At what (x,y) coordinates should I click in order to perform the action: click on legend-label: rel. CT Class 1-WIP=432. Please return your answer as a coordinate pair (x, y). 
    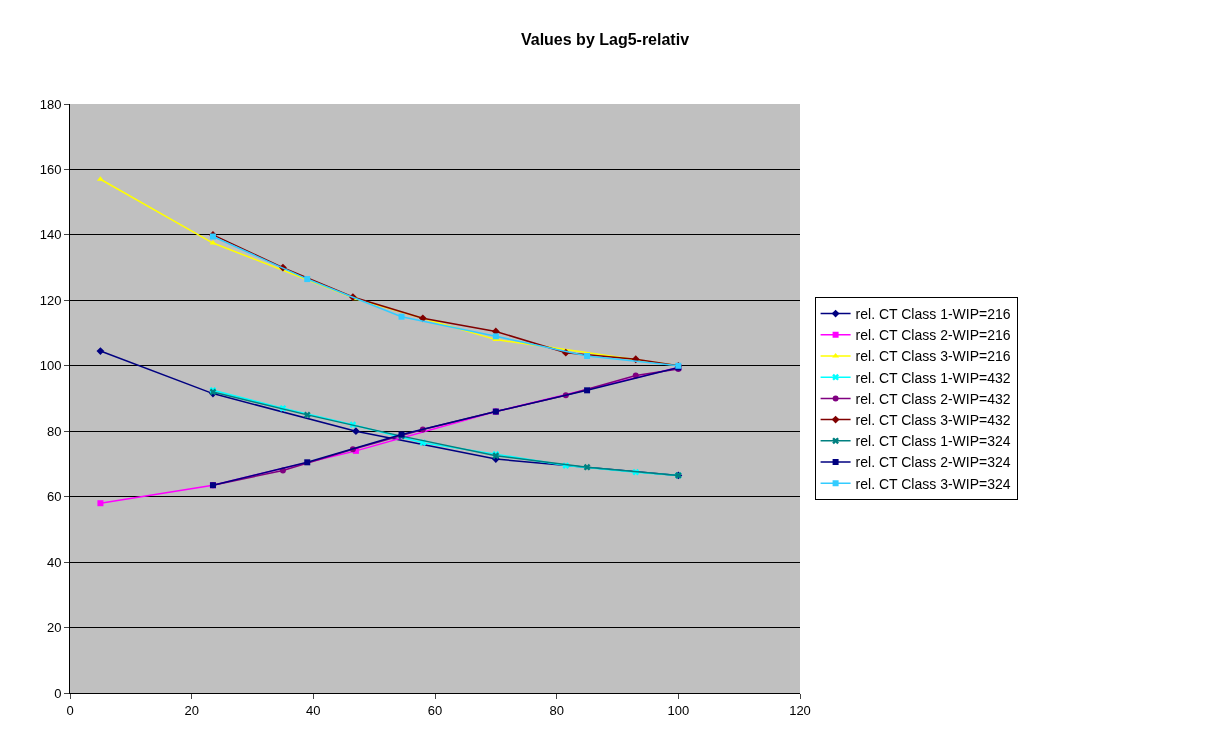
    Looking at the image, I should click on (933, 377).